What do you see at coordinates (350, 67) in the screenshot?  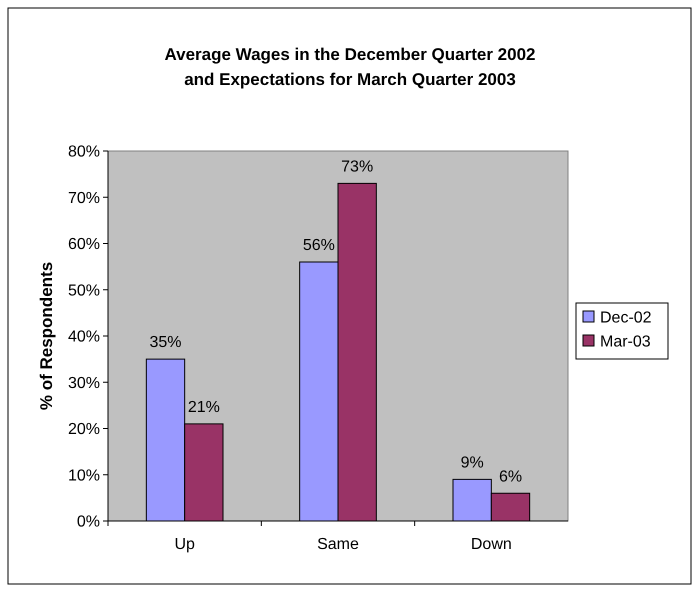 I see `chart-title: Average Wages in the December Quarter 2002 and Expectations for March Quarter 2003` at bounding box center [350, 67].